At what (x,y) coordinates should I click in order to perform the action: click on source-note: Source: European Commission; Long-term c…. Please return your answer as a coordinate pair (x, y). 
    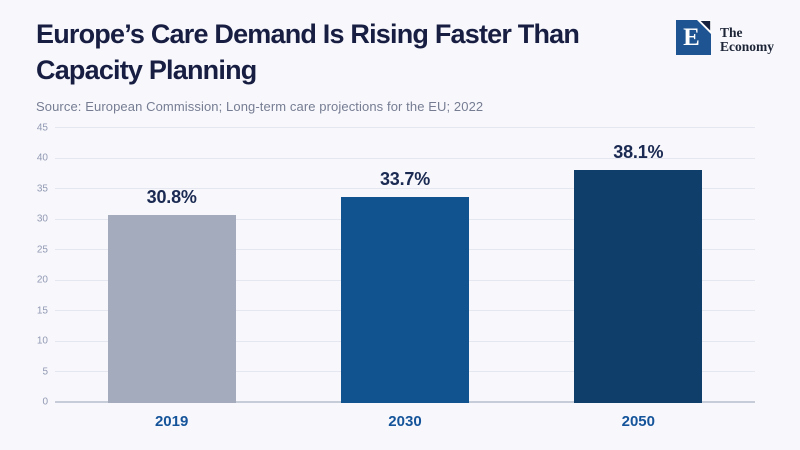
    Looking at the image, I should click on (260, 106).